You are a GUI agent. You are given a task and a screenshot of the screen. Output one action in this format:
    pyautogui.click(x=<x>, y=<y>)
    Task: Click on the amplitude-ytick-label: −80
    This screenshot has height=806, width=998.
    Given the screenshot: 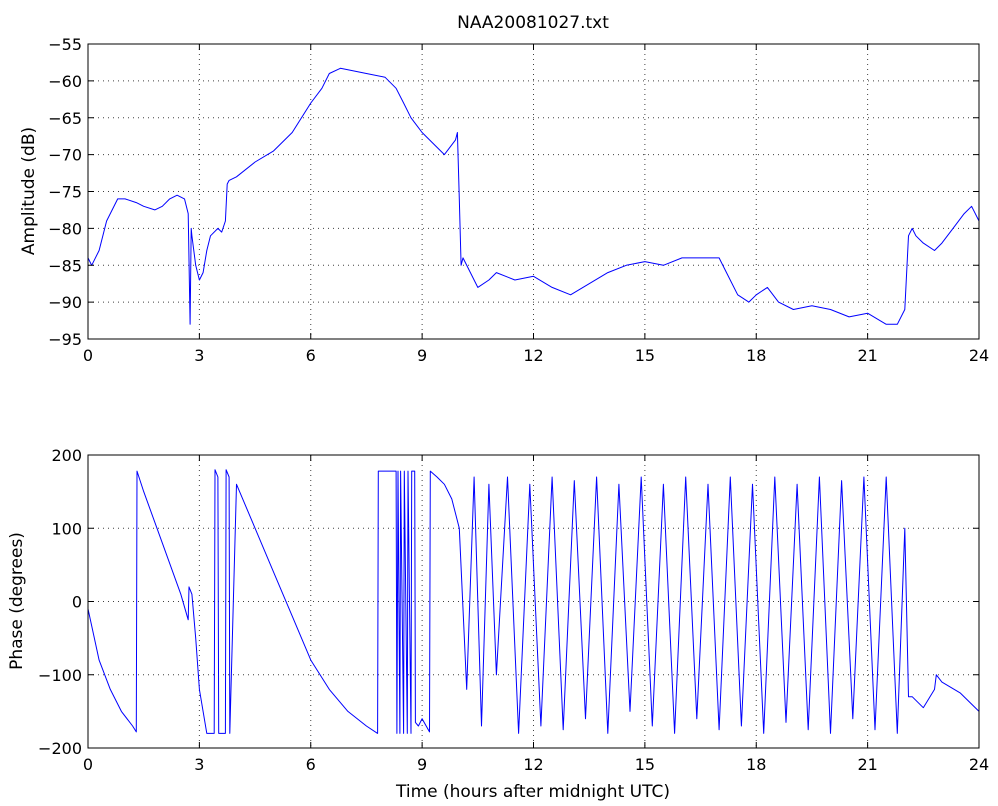 What is the action you would take?
    pyautogui.click(x=65, y=228)
    